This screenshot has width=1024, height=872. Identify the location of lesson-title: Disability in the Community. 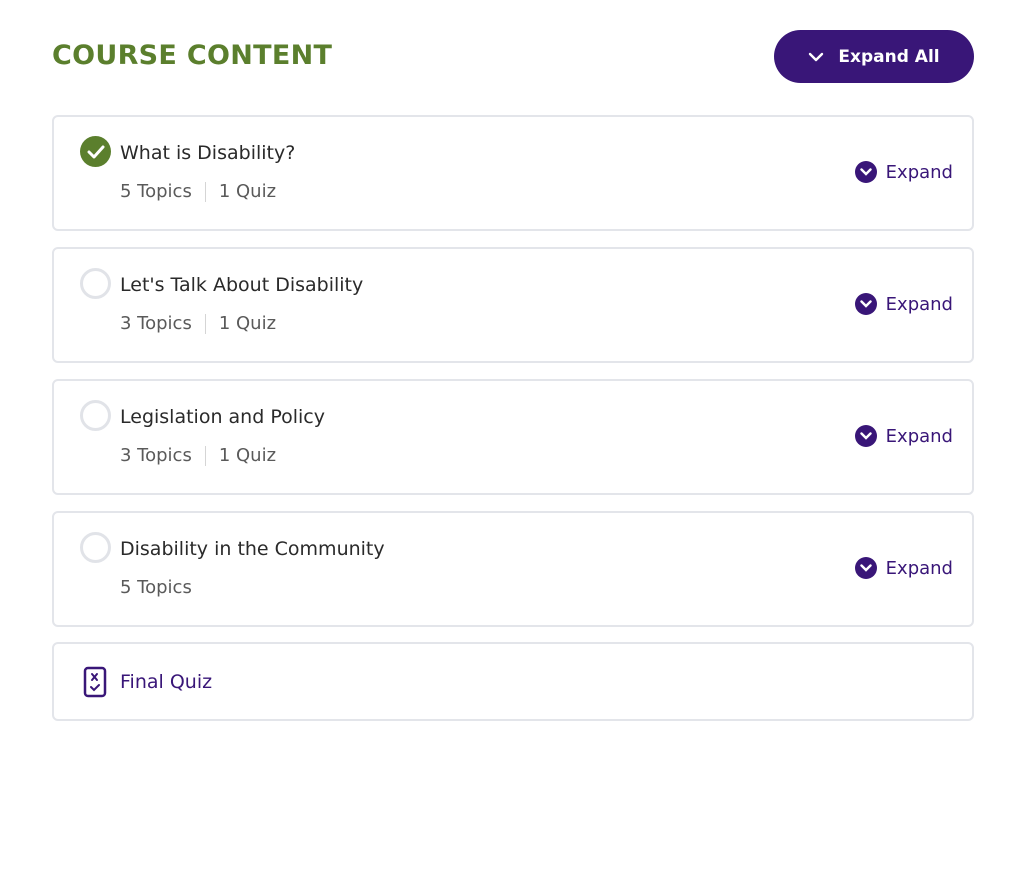
(252, 549).